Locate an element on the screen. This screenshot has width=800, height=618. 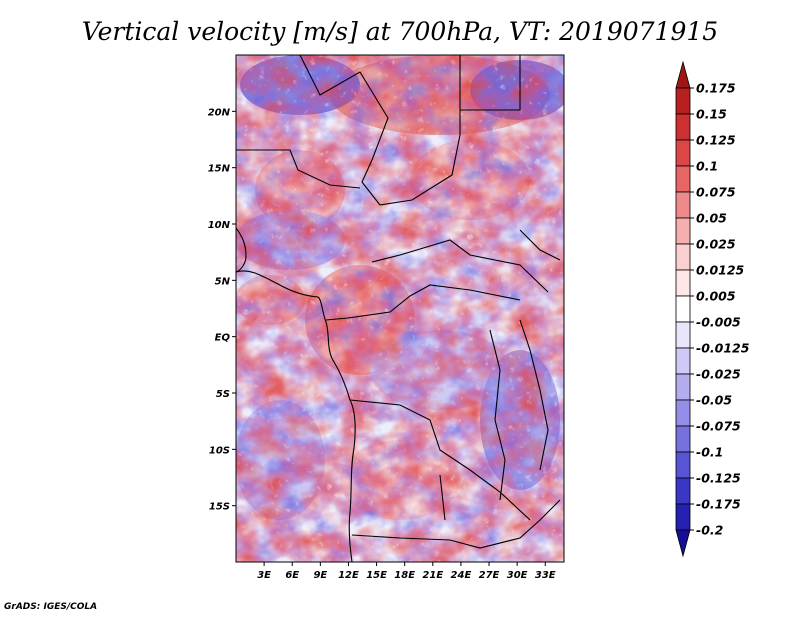
colorbar-label: -0.075 is located at coordinates (718, 426).